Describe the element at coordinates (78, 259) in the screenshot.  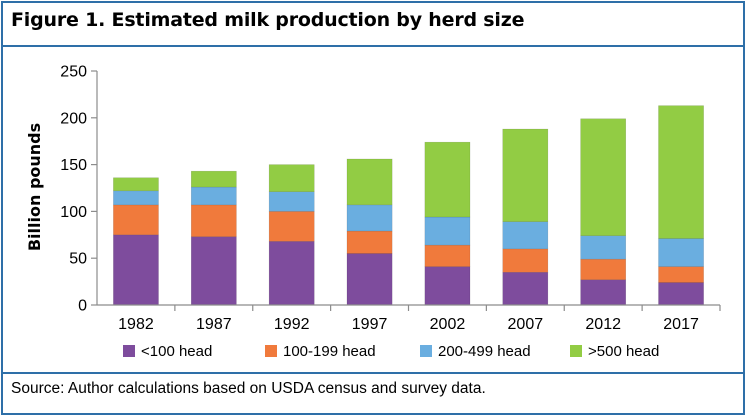
I see `y-tick-label: 50` at that location.